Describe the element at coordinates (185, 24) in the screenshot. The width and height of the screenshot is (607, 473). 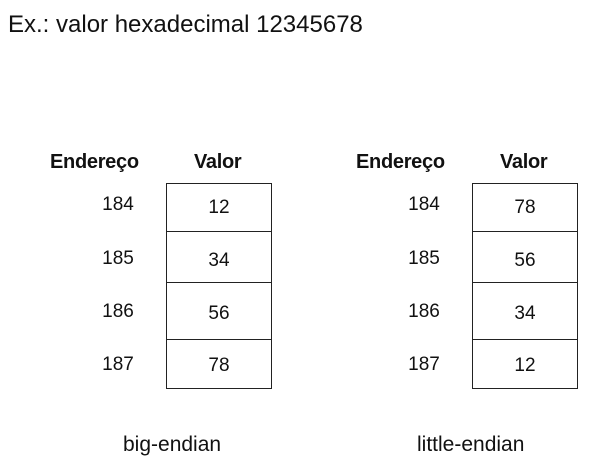
I see `page-title: Ex.: valor hexadecimal 12345678` at that location.